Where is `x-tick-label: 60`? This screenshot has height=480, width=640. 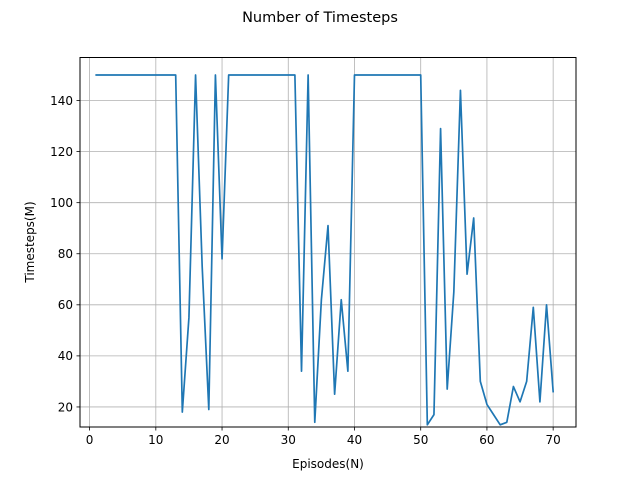 x-tick-label: 60 is located at coordinates (486, 440).